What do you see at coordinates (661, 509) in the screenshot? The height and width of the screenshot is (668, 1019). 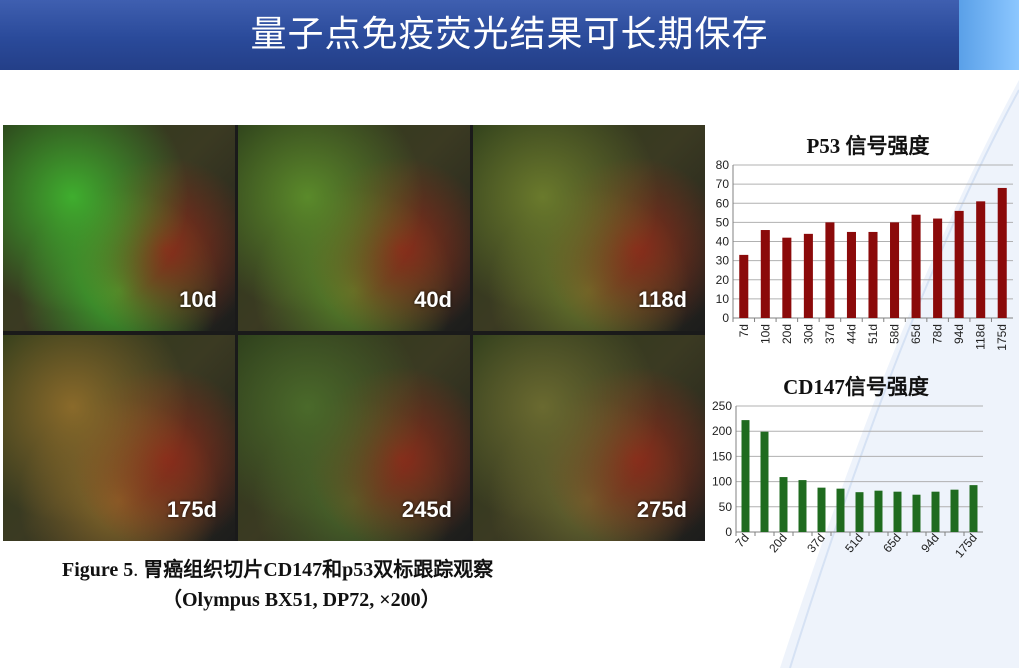 I see `micrograph-label: 275d` at bounding box center [661, 509].